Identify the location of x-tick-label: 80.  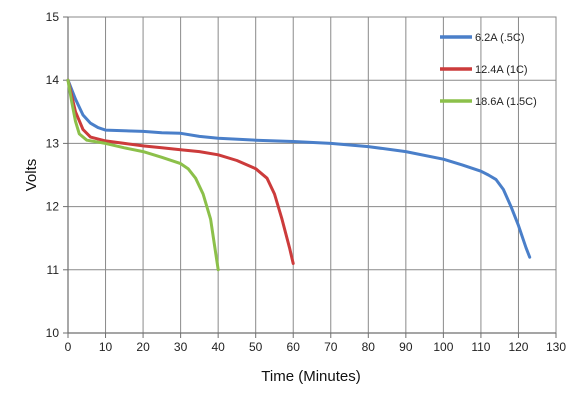
(369, 347).